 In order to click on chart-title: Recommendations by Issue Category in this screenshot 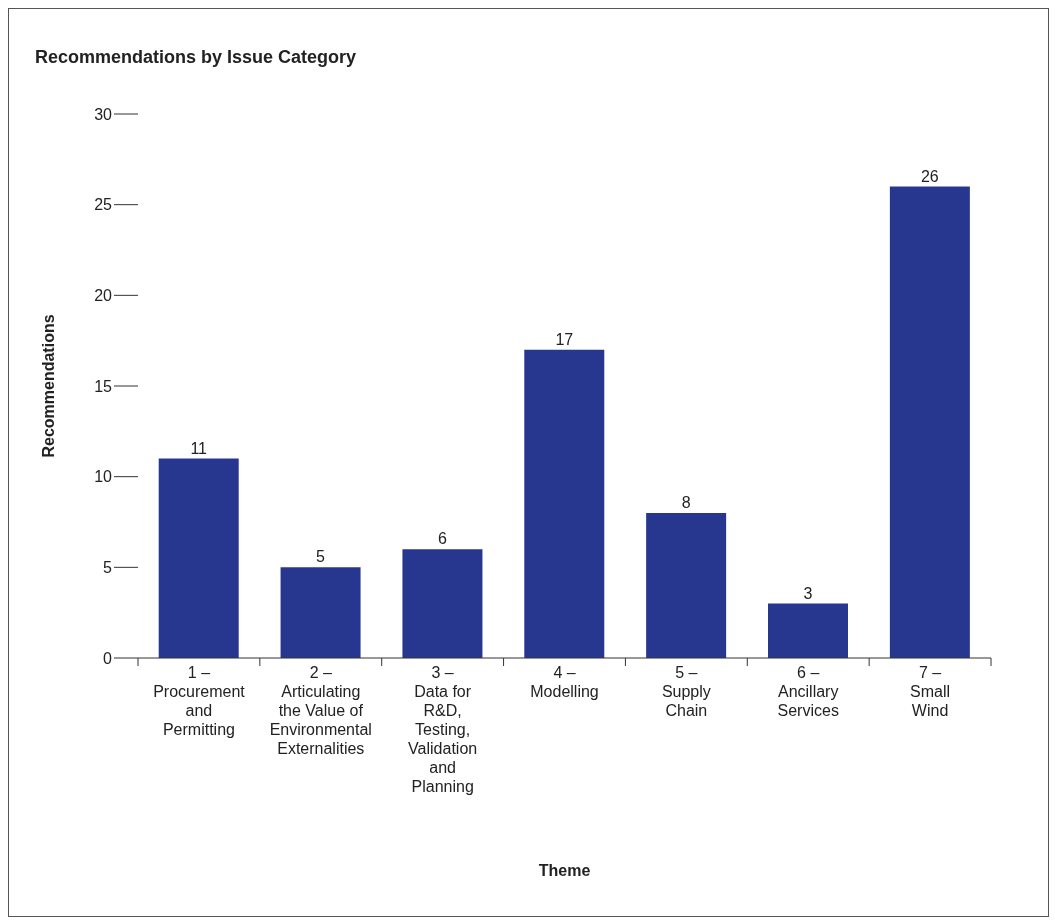, I will do `click(196, 57)`.